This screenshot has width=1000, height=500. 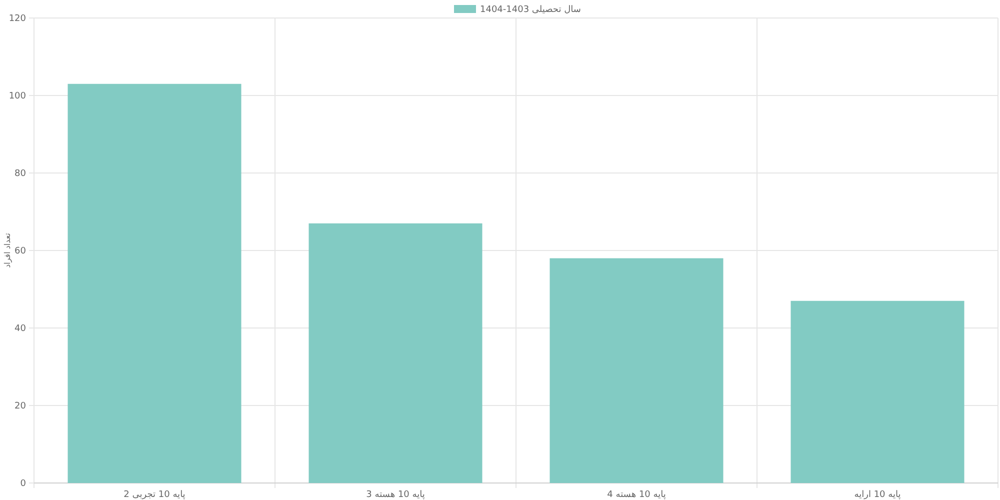 What do you see at coordinates (636, 495) in the screenshot?
I see `x-tick-label: پایه 10 هسته 4` at bounding box center [636, 495].